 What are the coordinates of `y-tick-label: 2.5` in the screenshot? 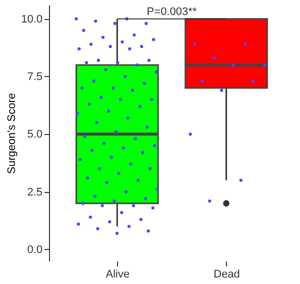 It's located at (34, 192).